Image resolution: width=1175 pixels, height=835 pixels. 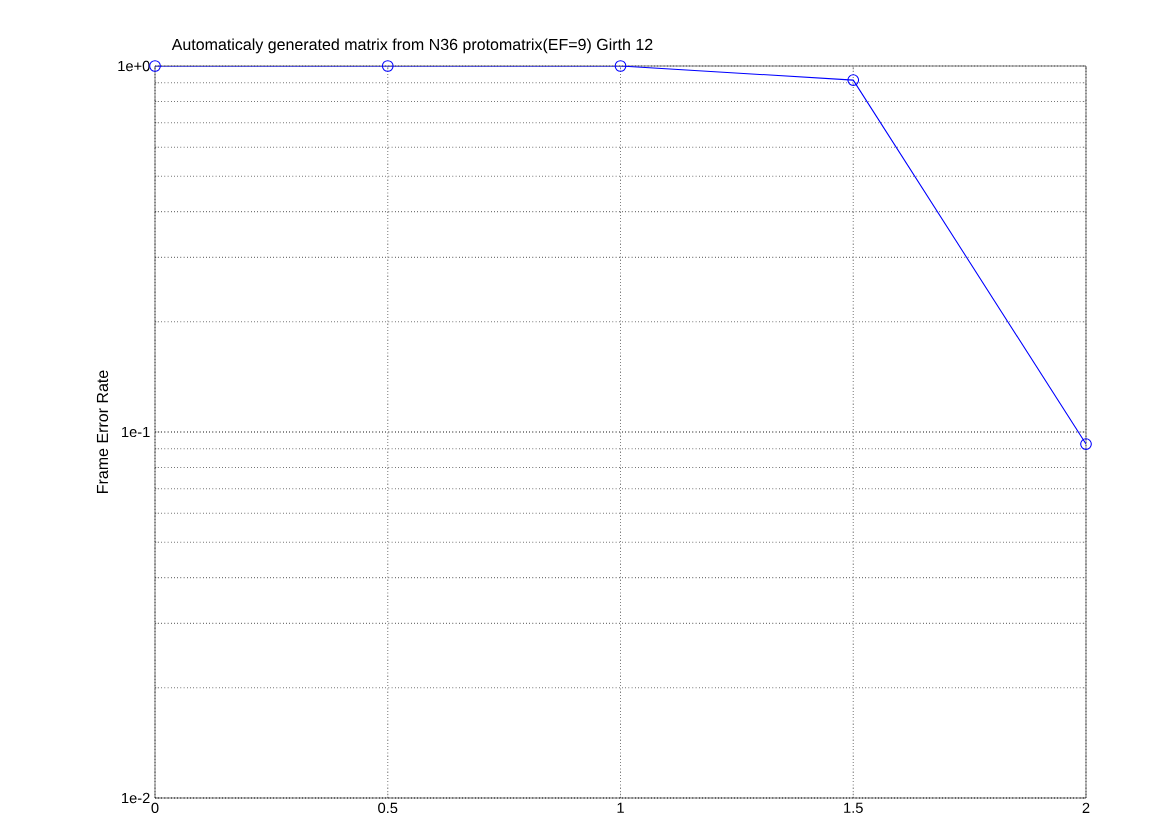 I want to click on x-tick-label: 1, so click(x=620, y=807).